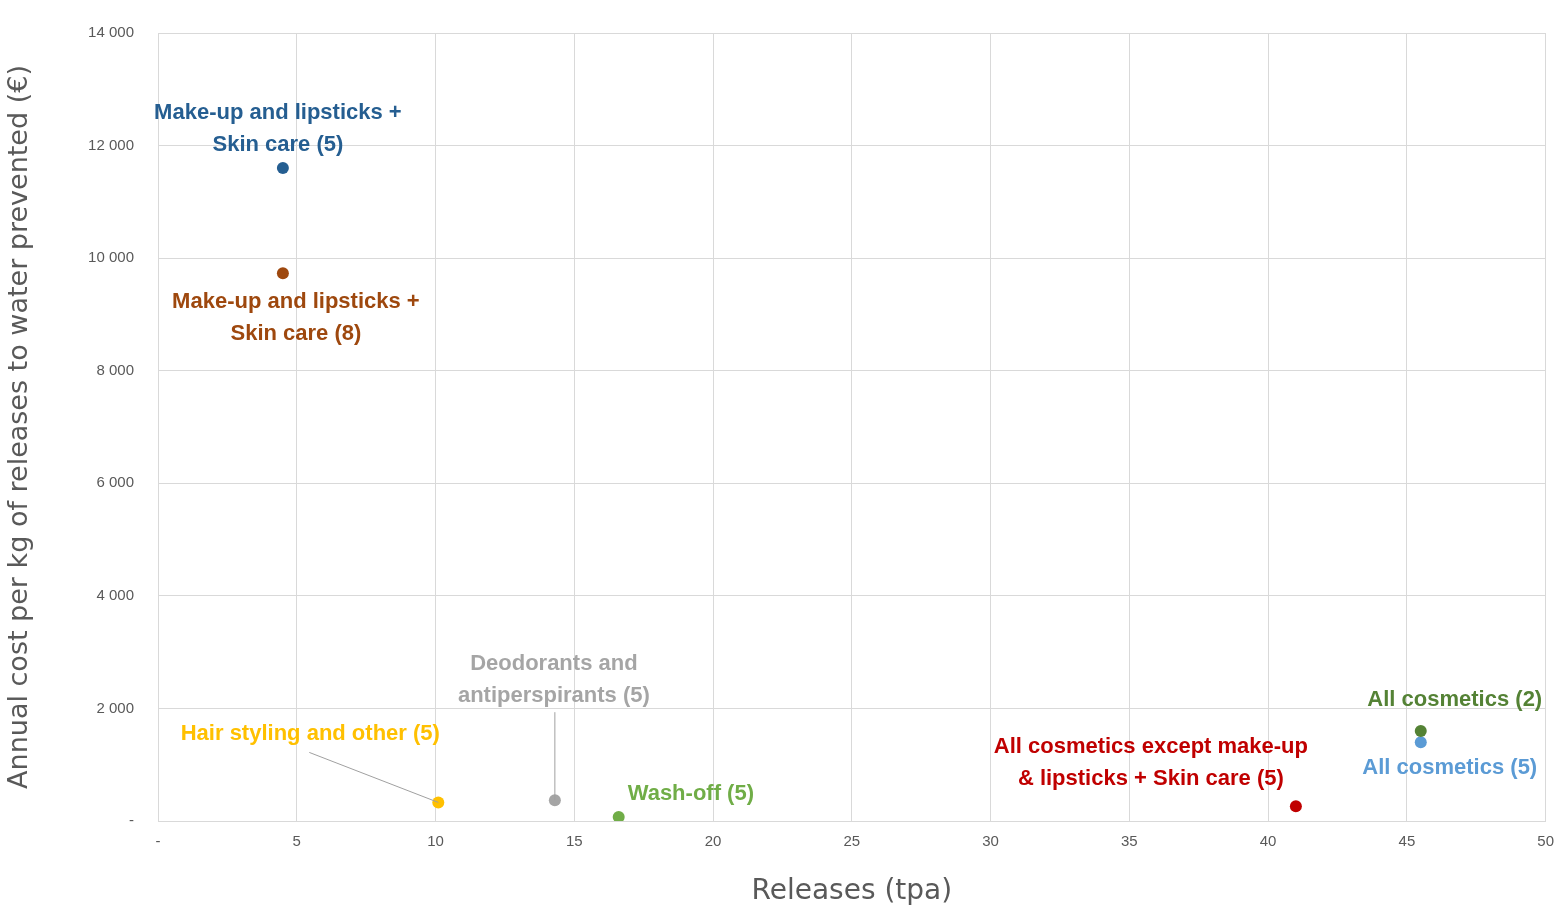 This screenshot has width=1566, height=913. What do you see at coordinates (115, 369) in the screenshot?
I see `y-tick-label: 8 000` at bounding box center [115, 369].